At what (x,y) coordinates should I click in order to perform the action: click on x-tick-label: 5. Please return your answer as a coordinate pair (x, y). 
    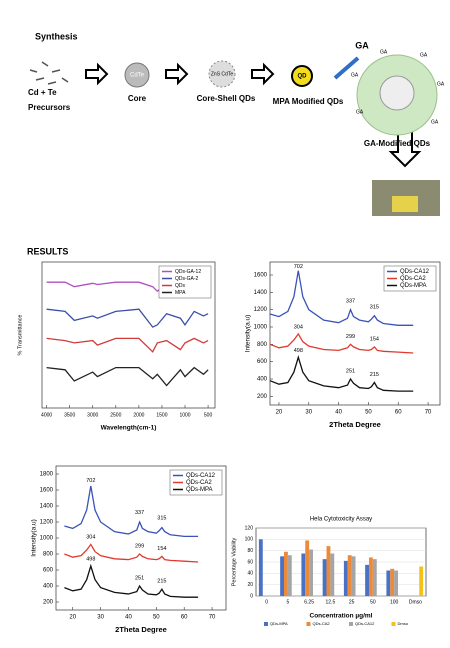
    Looking at the image, I should click on (287, 602).